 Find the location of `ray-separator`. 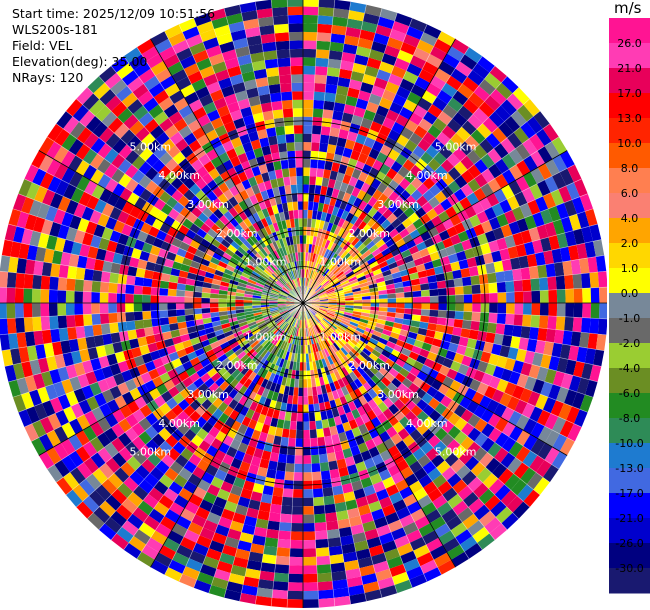

ray-separator is located at coordinates (256, 158).